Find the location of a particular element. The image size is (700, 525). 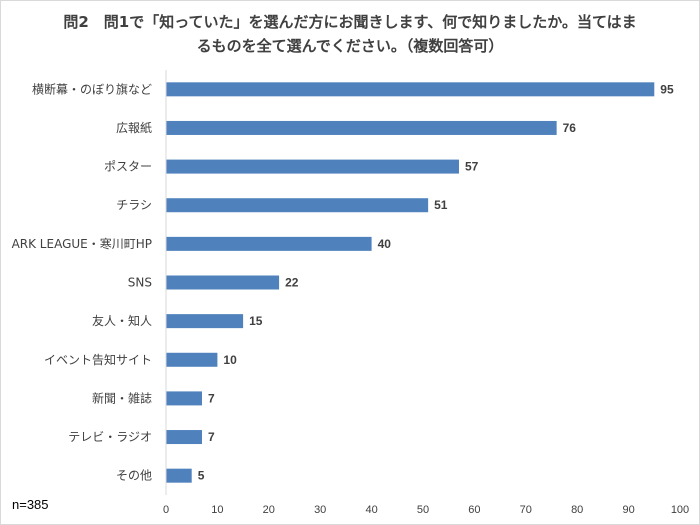

x-tick-label: 0 is located at coordinates (166, 510).